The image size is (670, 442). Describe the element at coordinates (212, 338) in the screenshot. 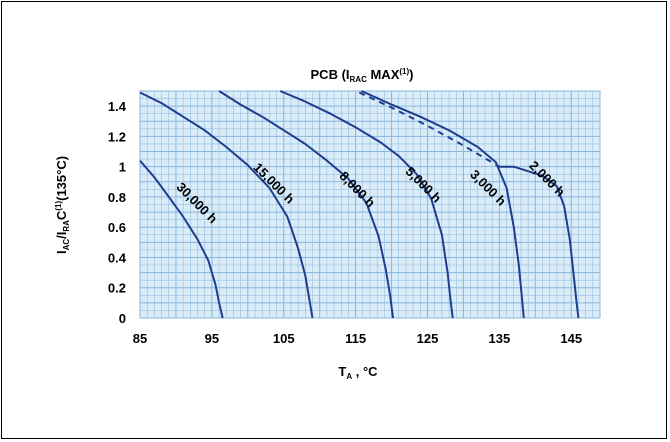

I see `x-tick-label: 95` at that location.